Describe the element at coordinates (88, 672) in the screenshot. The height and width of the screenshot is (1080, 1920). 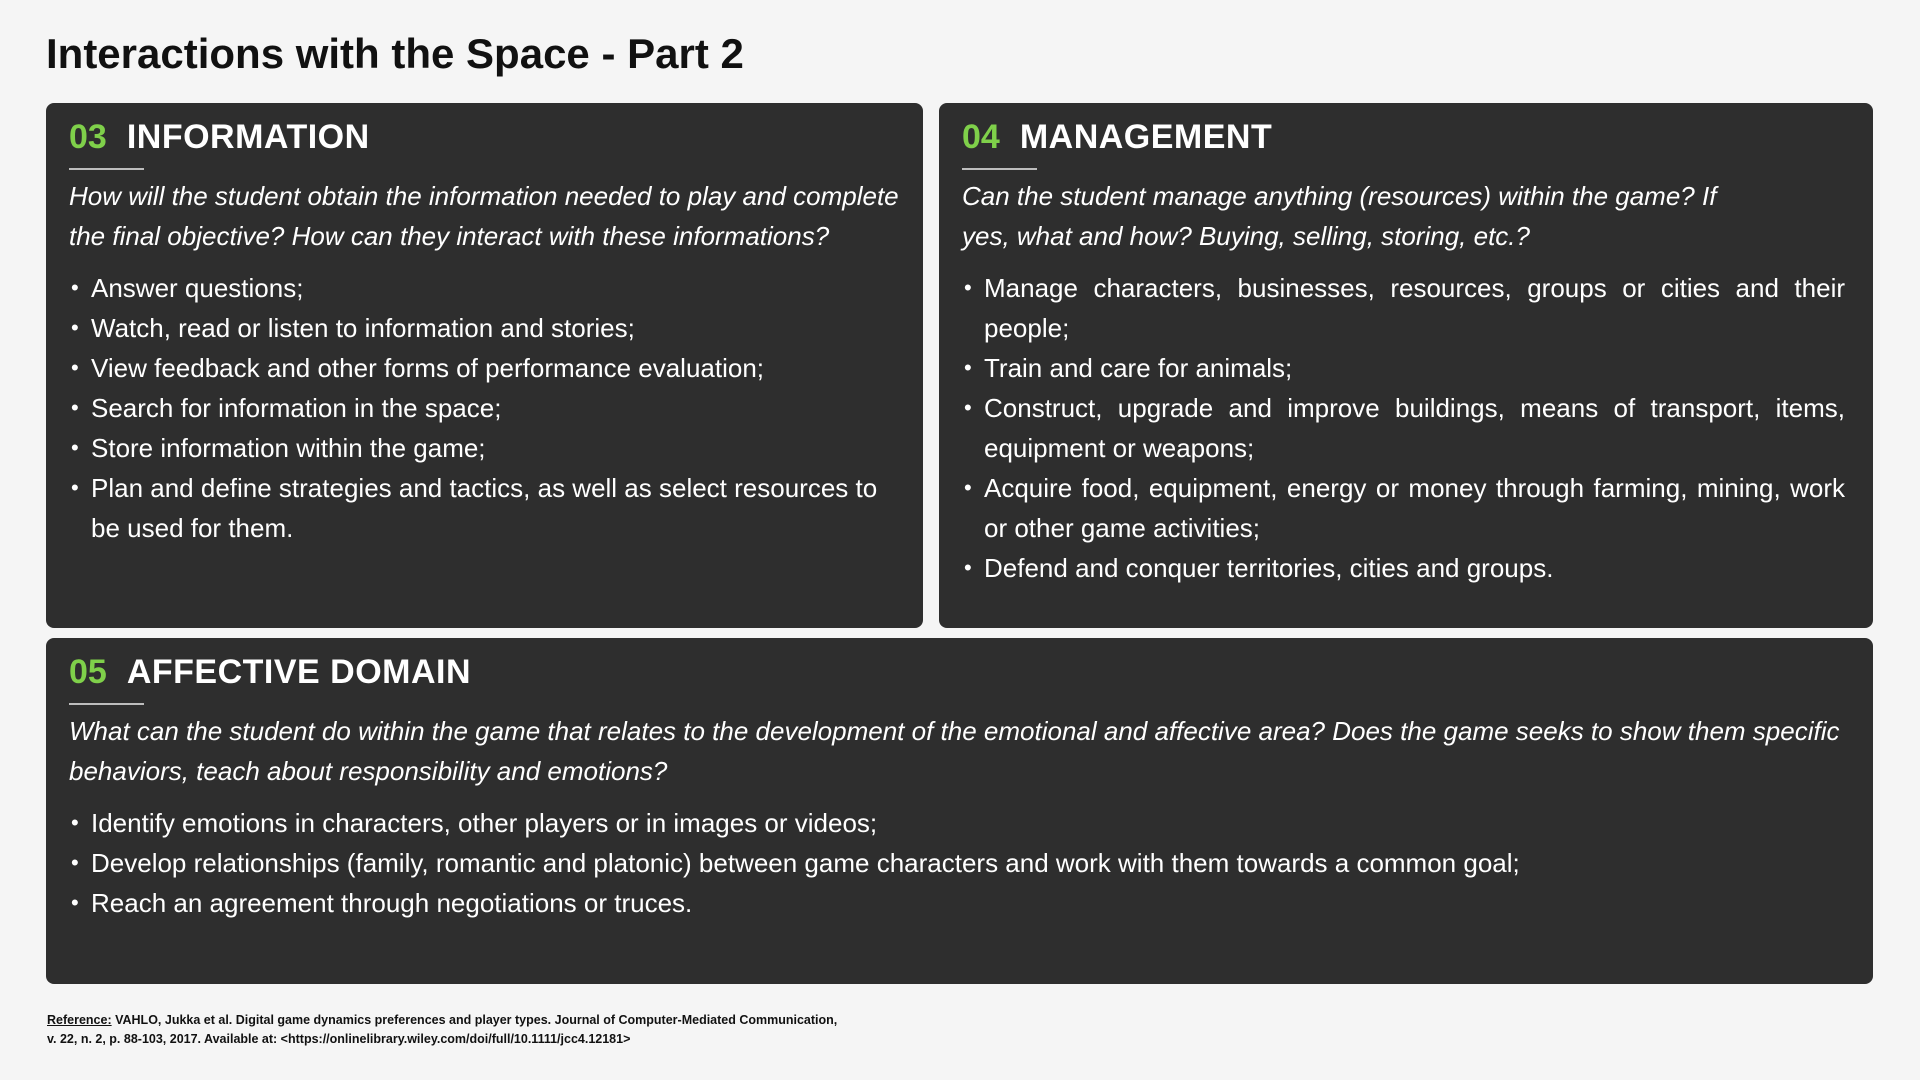
I see `section-number: 05` at that location.